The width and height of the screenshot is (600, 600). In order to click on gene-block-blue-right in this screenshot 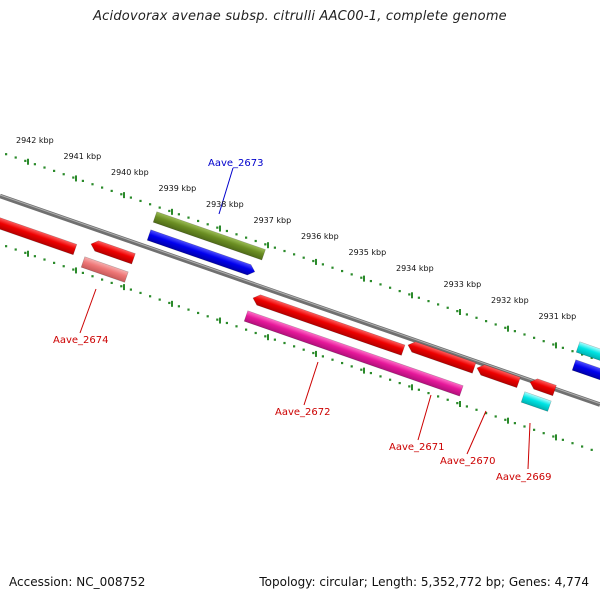, I will do `click(585, 371)`.